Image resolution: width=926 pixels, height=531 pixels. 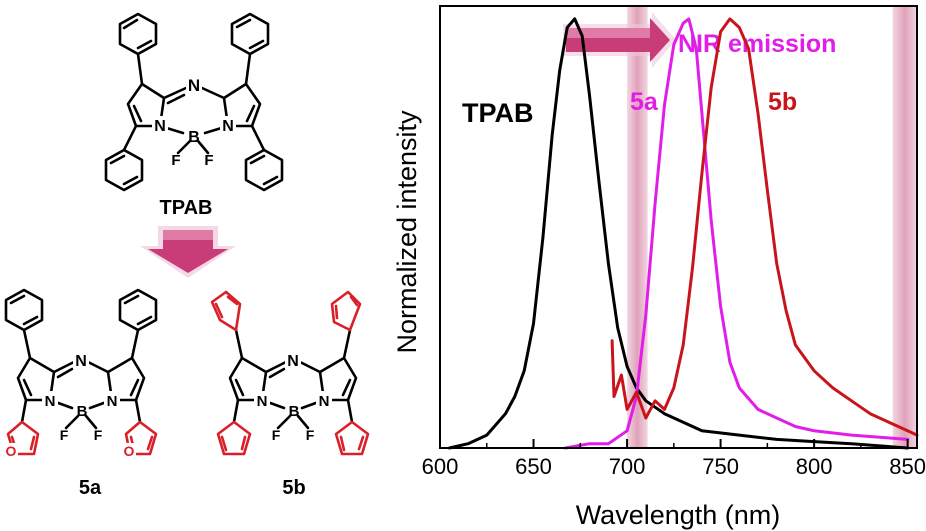 I want to click on x-axis-title: Wavelength (nm), so click(x=678, y=515).